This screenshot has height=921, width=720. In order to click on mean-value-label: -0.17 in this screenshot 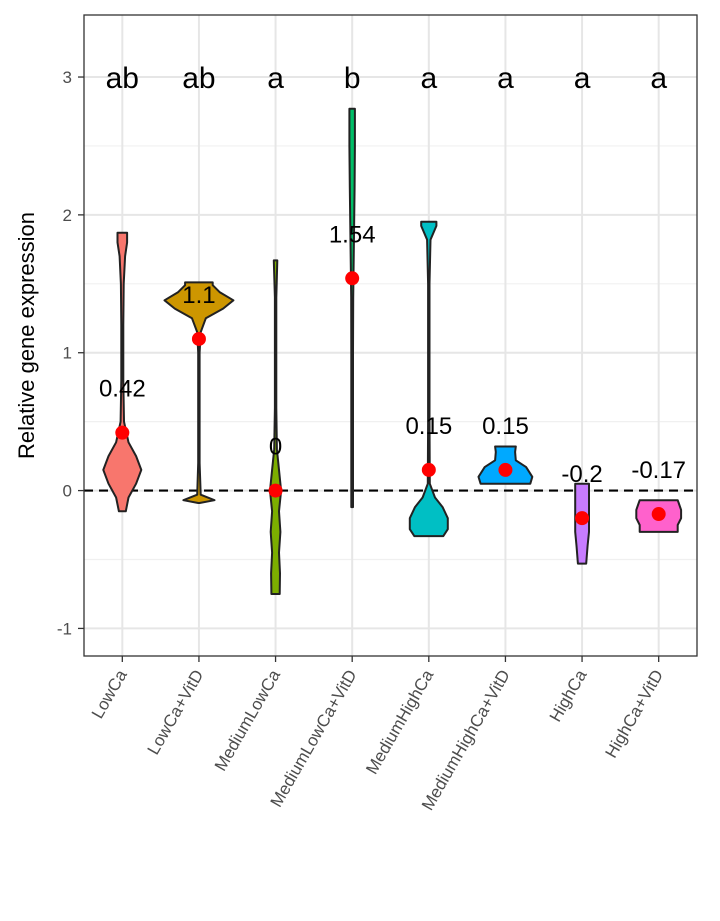, I will do `click(658, 470)`.